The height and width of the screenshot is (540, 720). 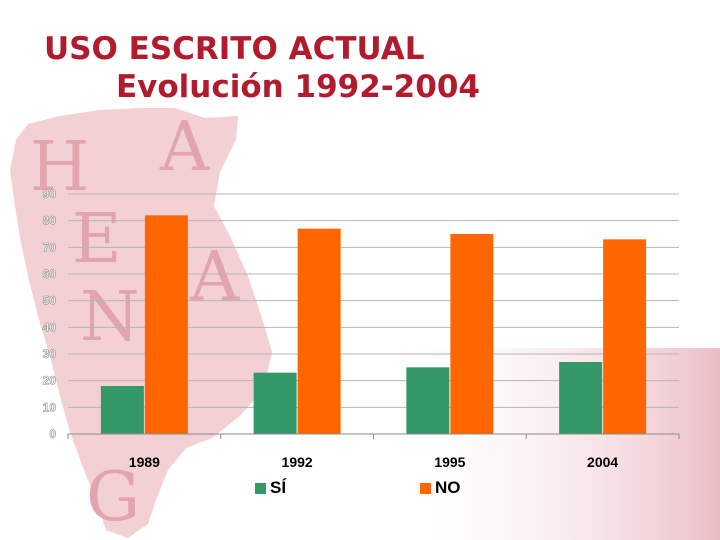 I want to click on x-tick-label: 1989, so click(x=144, y=462).